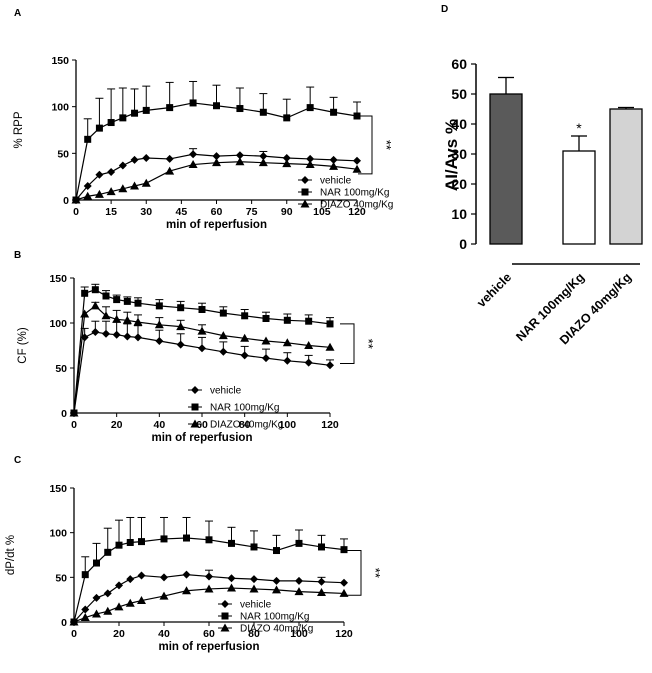  Describe the element at coordinates (246, 425) in the screenshot. I see `legend-entry: DIAZO 40mg/Kg` at that location.